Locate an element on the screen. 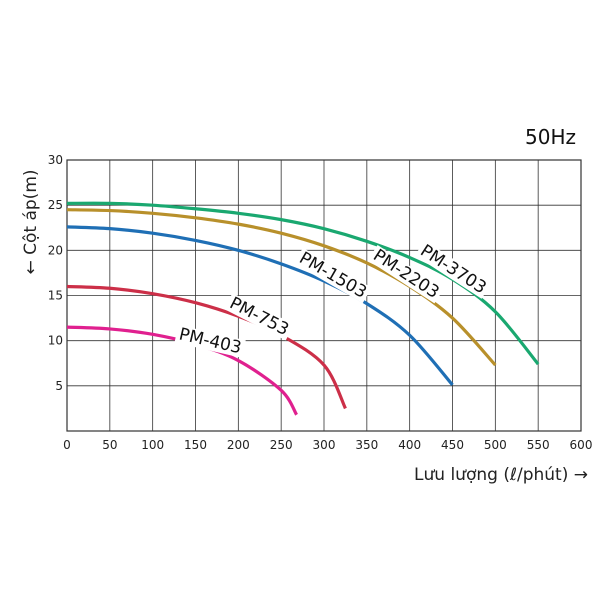 The image size is (600, 600). curve-label-text: PM-403 is located at coordinates (210, 341).